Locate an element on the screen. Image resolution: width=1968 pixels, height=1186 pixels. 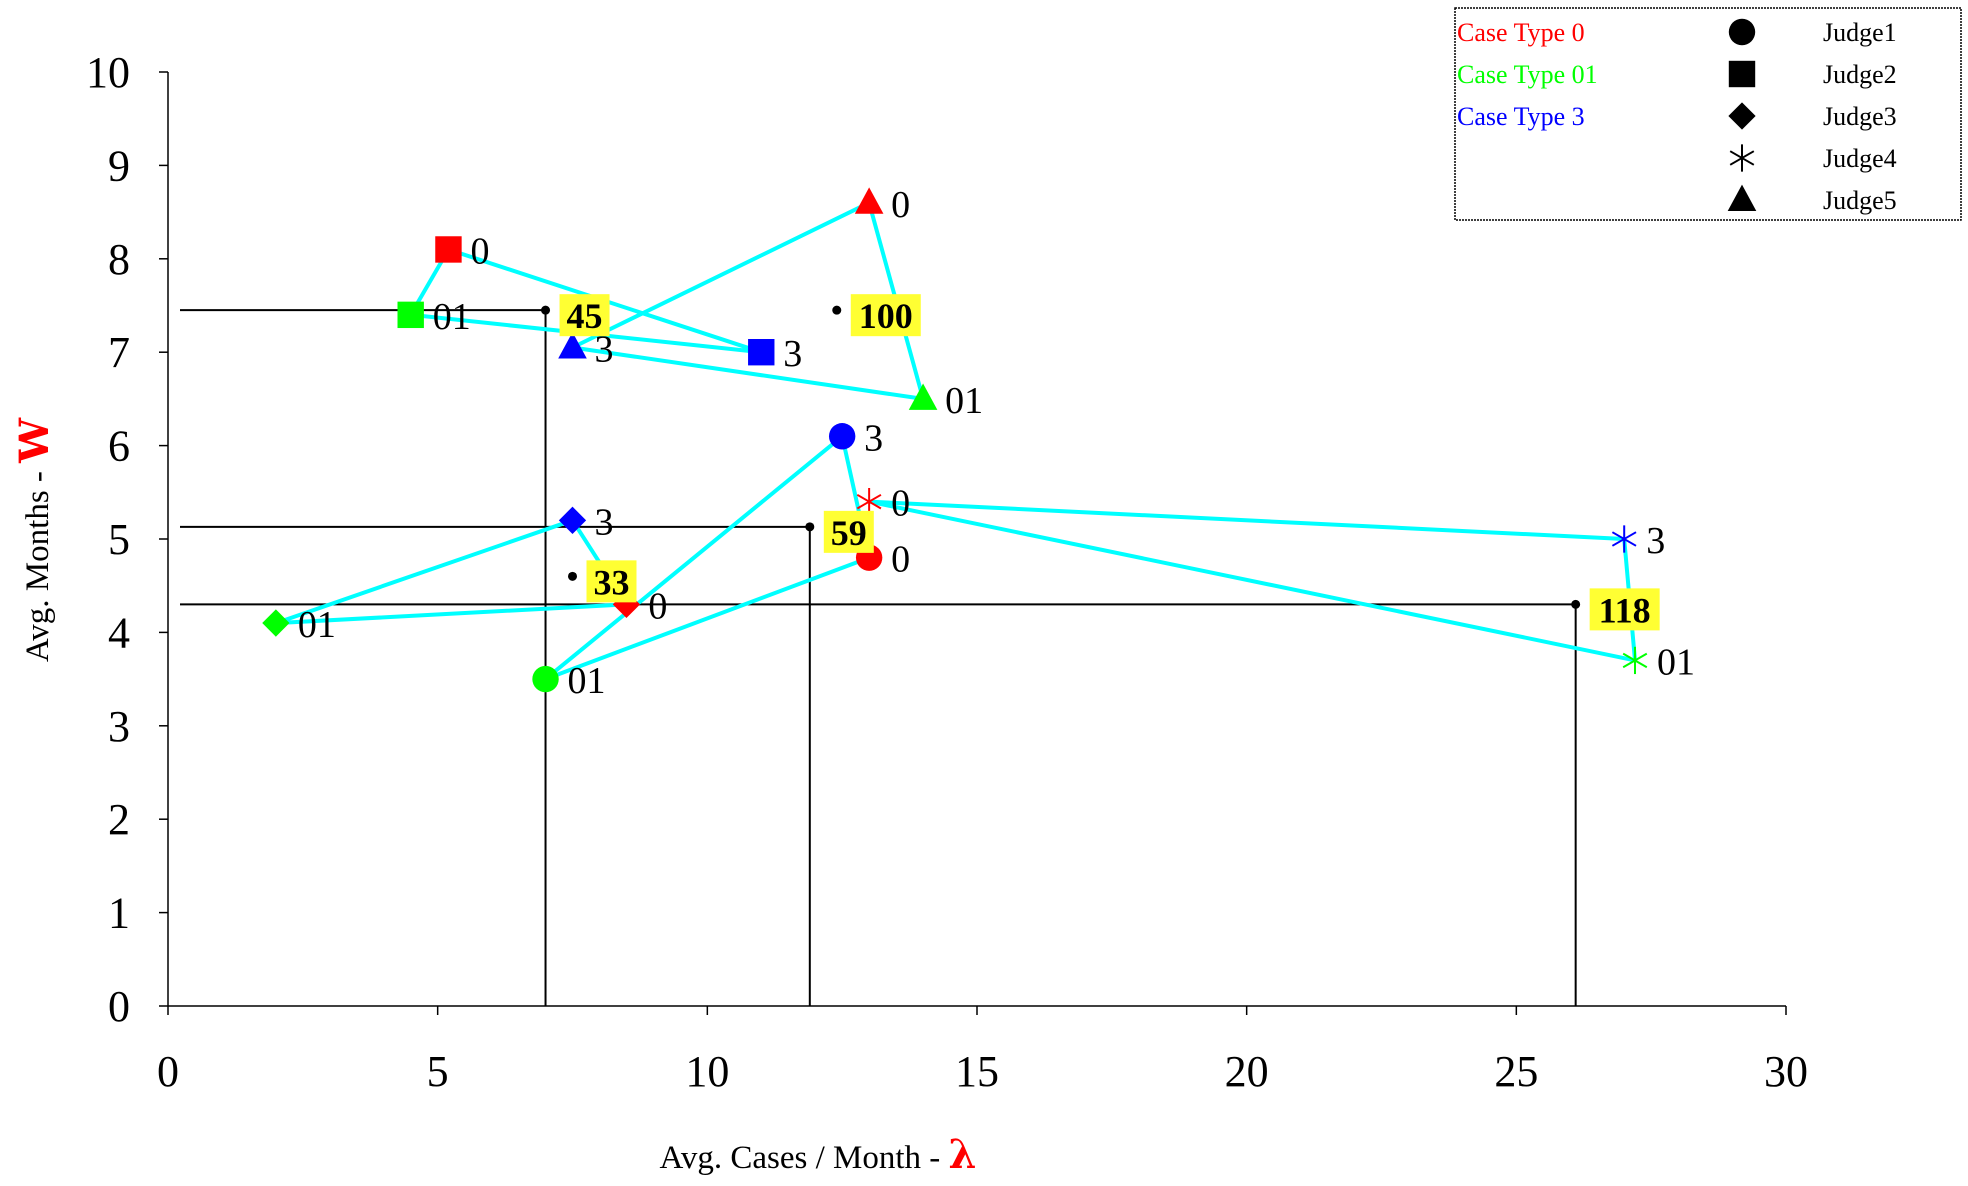
legend-judge2-marker is located at coordinates (1742, 74).